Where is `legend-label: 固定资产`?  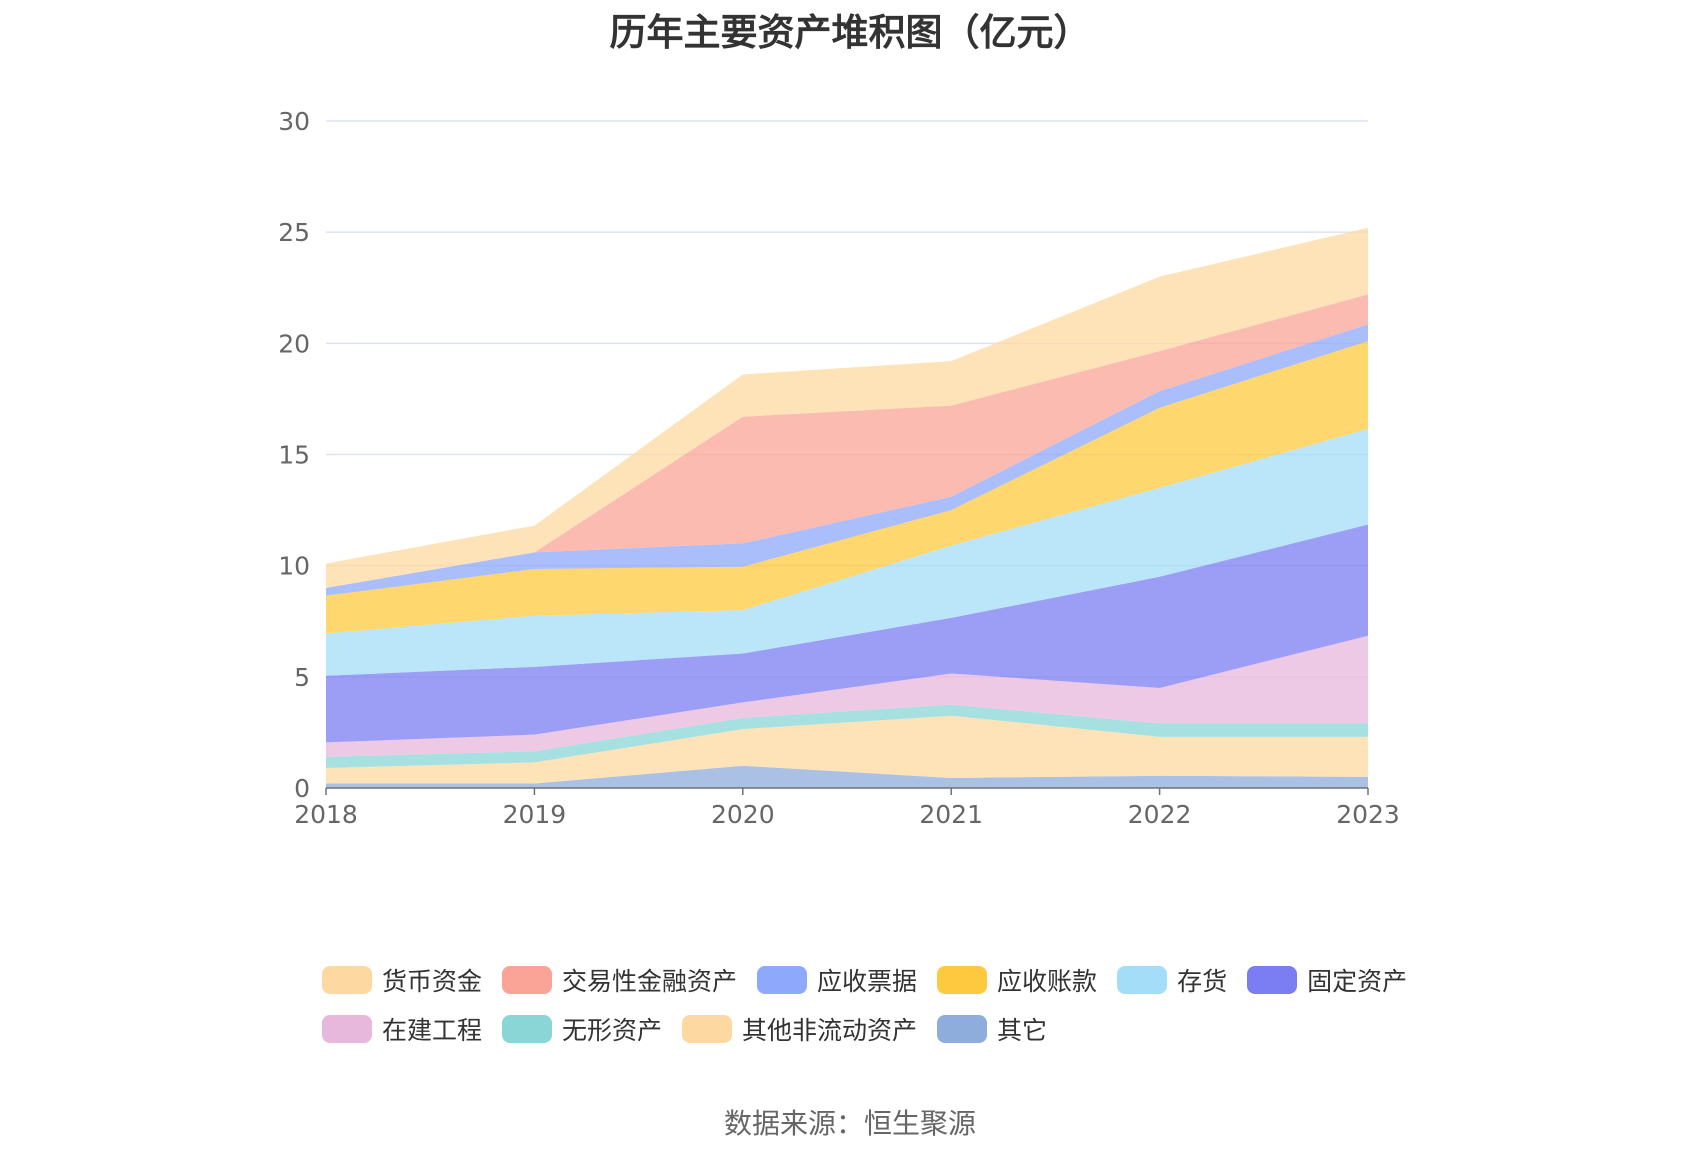
legend-label: 固定资产 is located at coordinates (1357, 981).